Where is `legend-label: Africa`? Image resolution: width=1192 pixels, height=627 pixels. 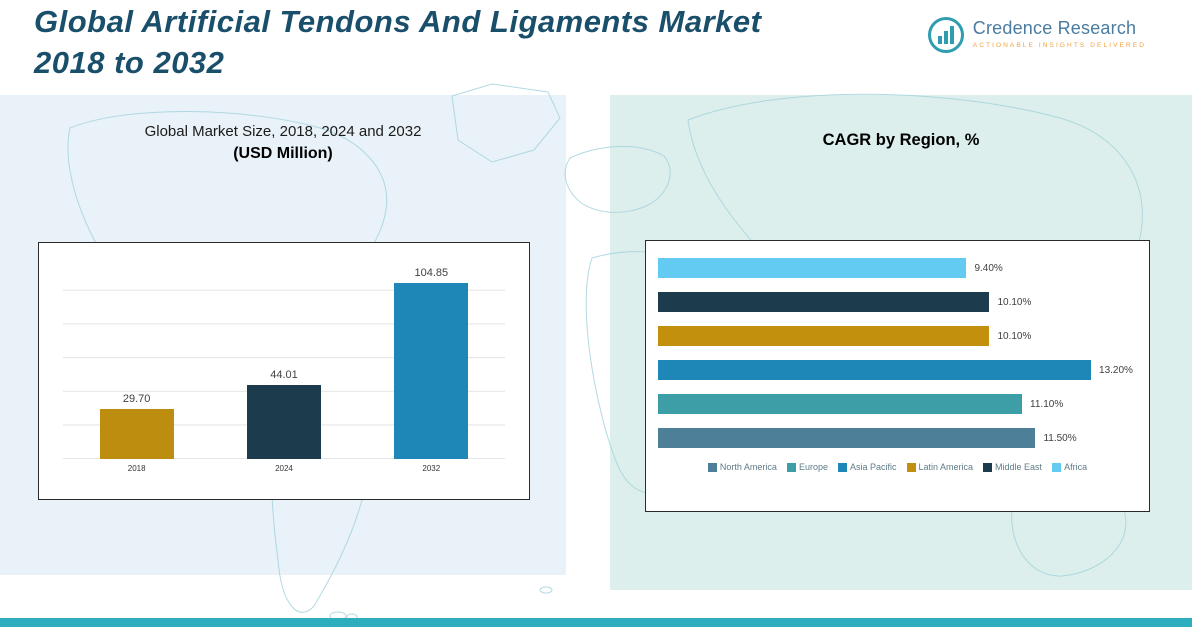
legend-label: Africa is located at coordinates (1076, 467).